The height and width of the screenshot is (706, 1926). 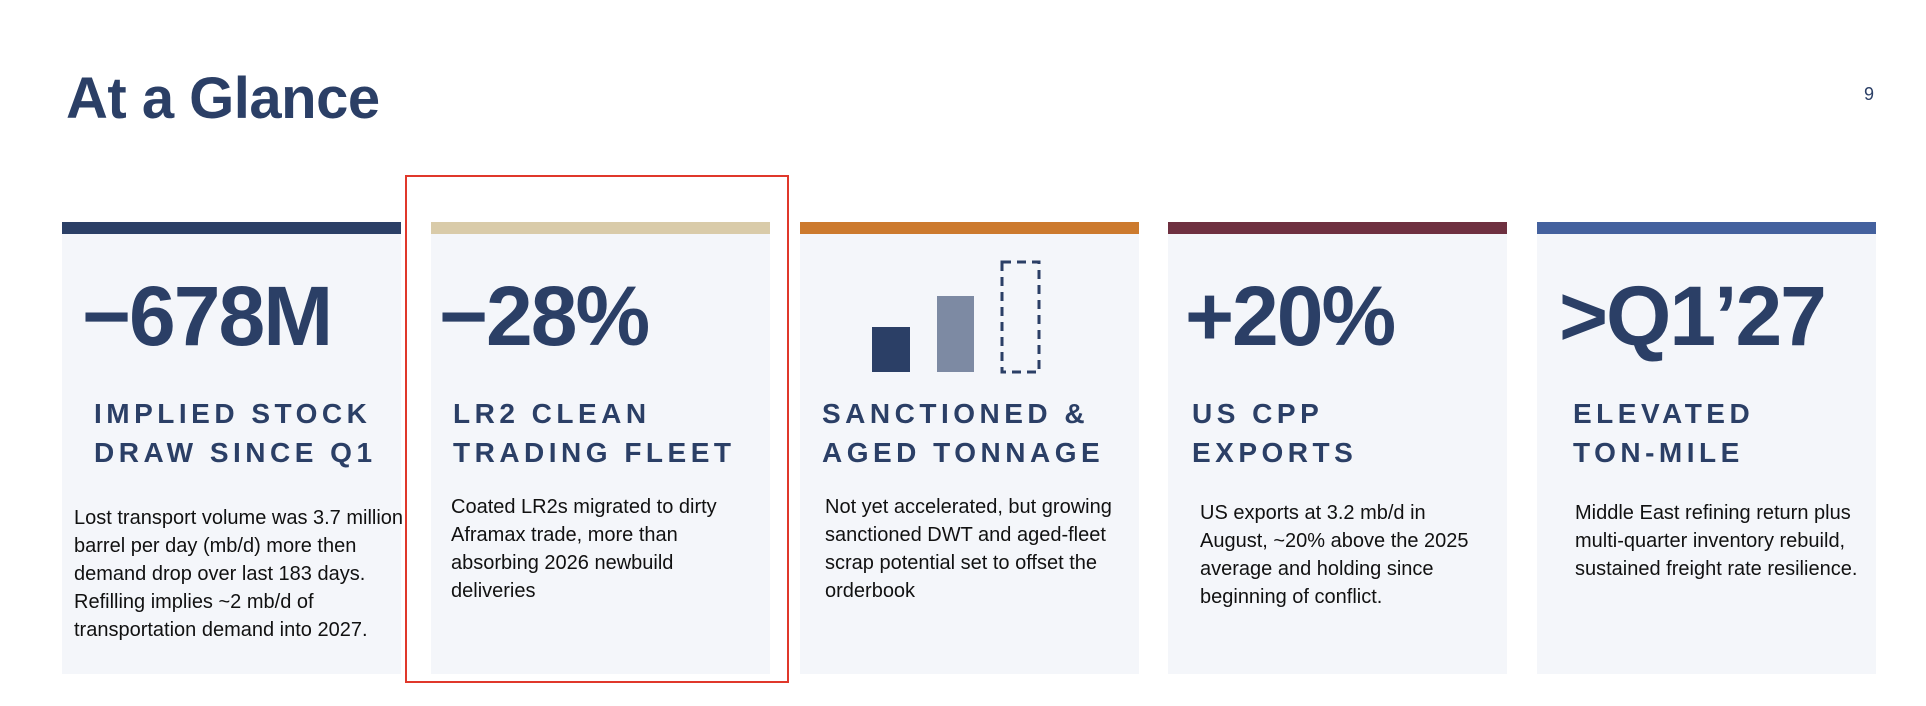 I want to click on big-stat-value: +20%, so click(x=1290, y=316).